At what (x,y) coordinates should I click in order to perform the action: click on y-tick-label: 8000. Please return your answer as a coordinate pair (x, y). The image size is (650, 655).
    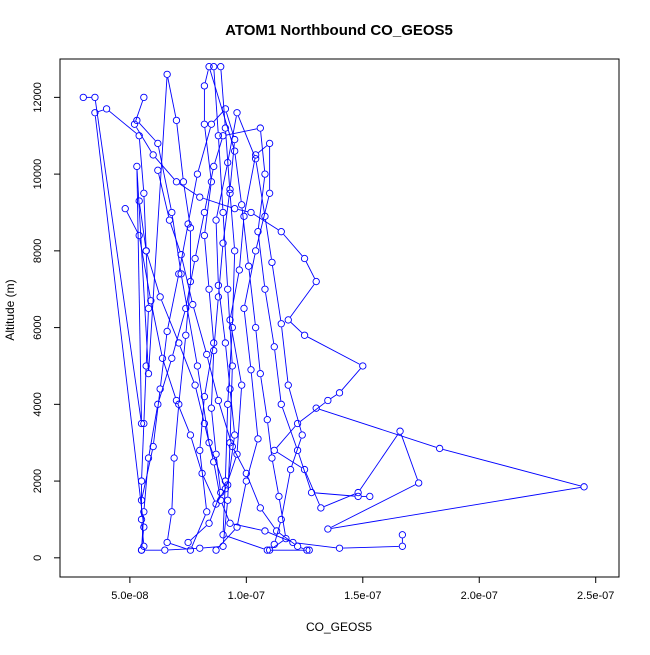
    Looking at the image, I should click on (38, 251).